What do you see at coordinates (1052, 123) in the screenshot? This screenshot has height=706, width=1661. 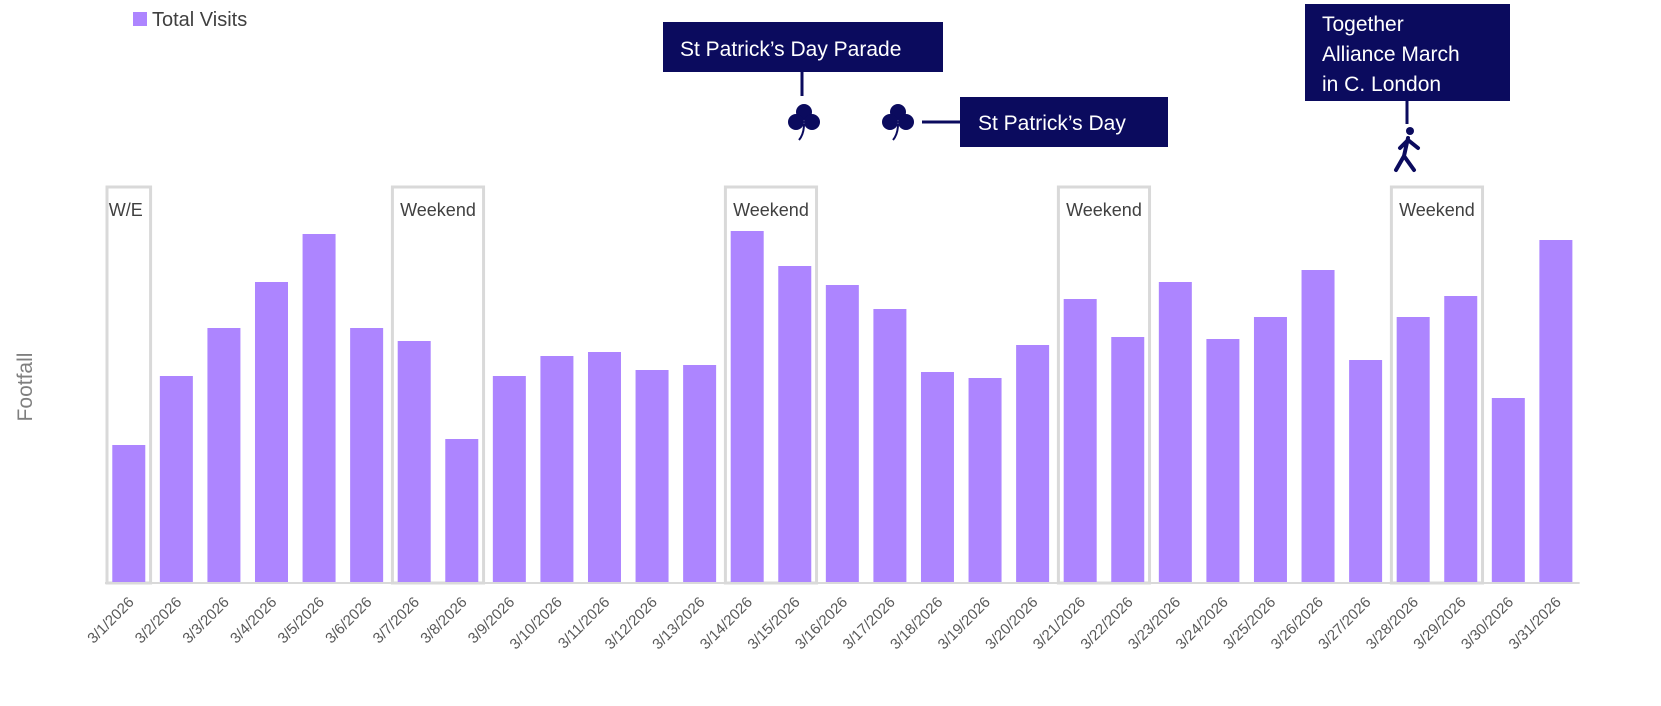 I see `annotation-text: St Patrick’s Day` at bounding box center [1052, 123].